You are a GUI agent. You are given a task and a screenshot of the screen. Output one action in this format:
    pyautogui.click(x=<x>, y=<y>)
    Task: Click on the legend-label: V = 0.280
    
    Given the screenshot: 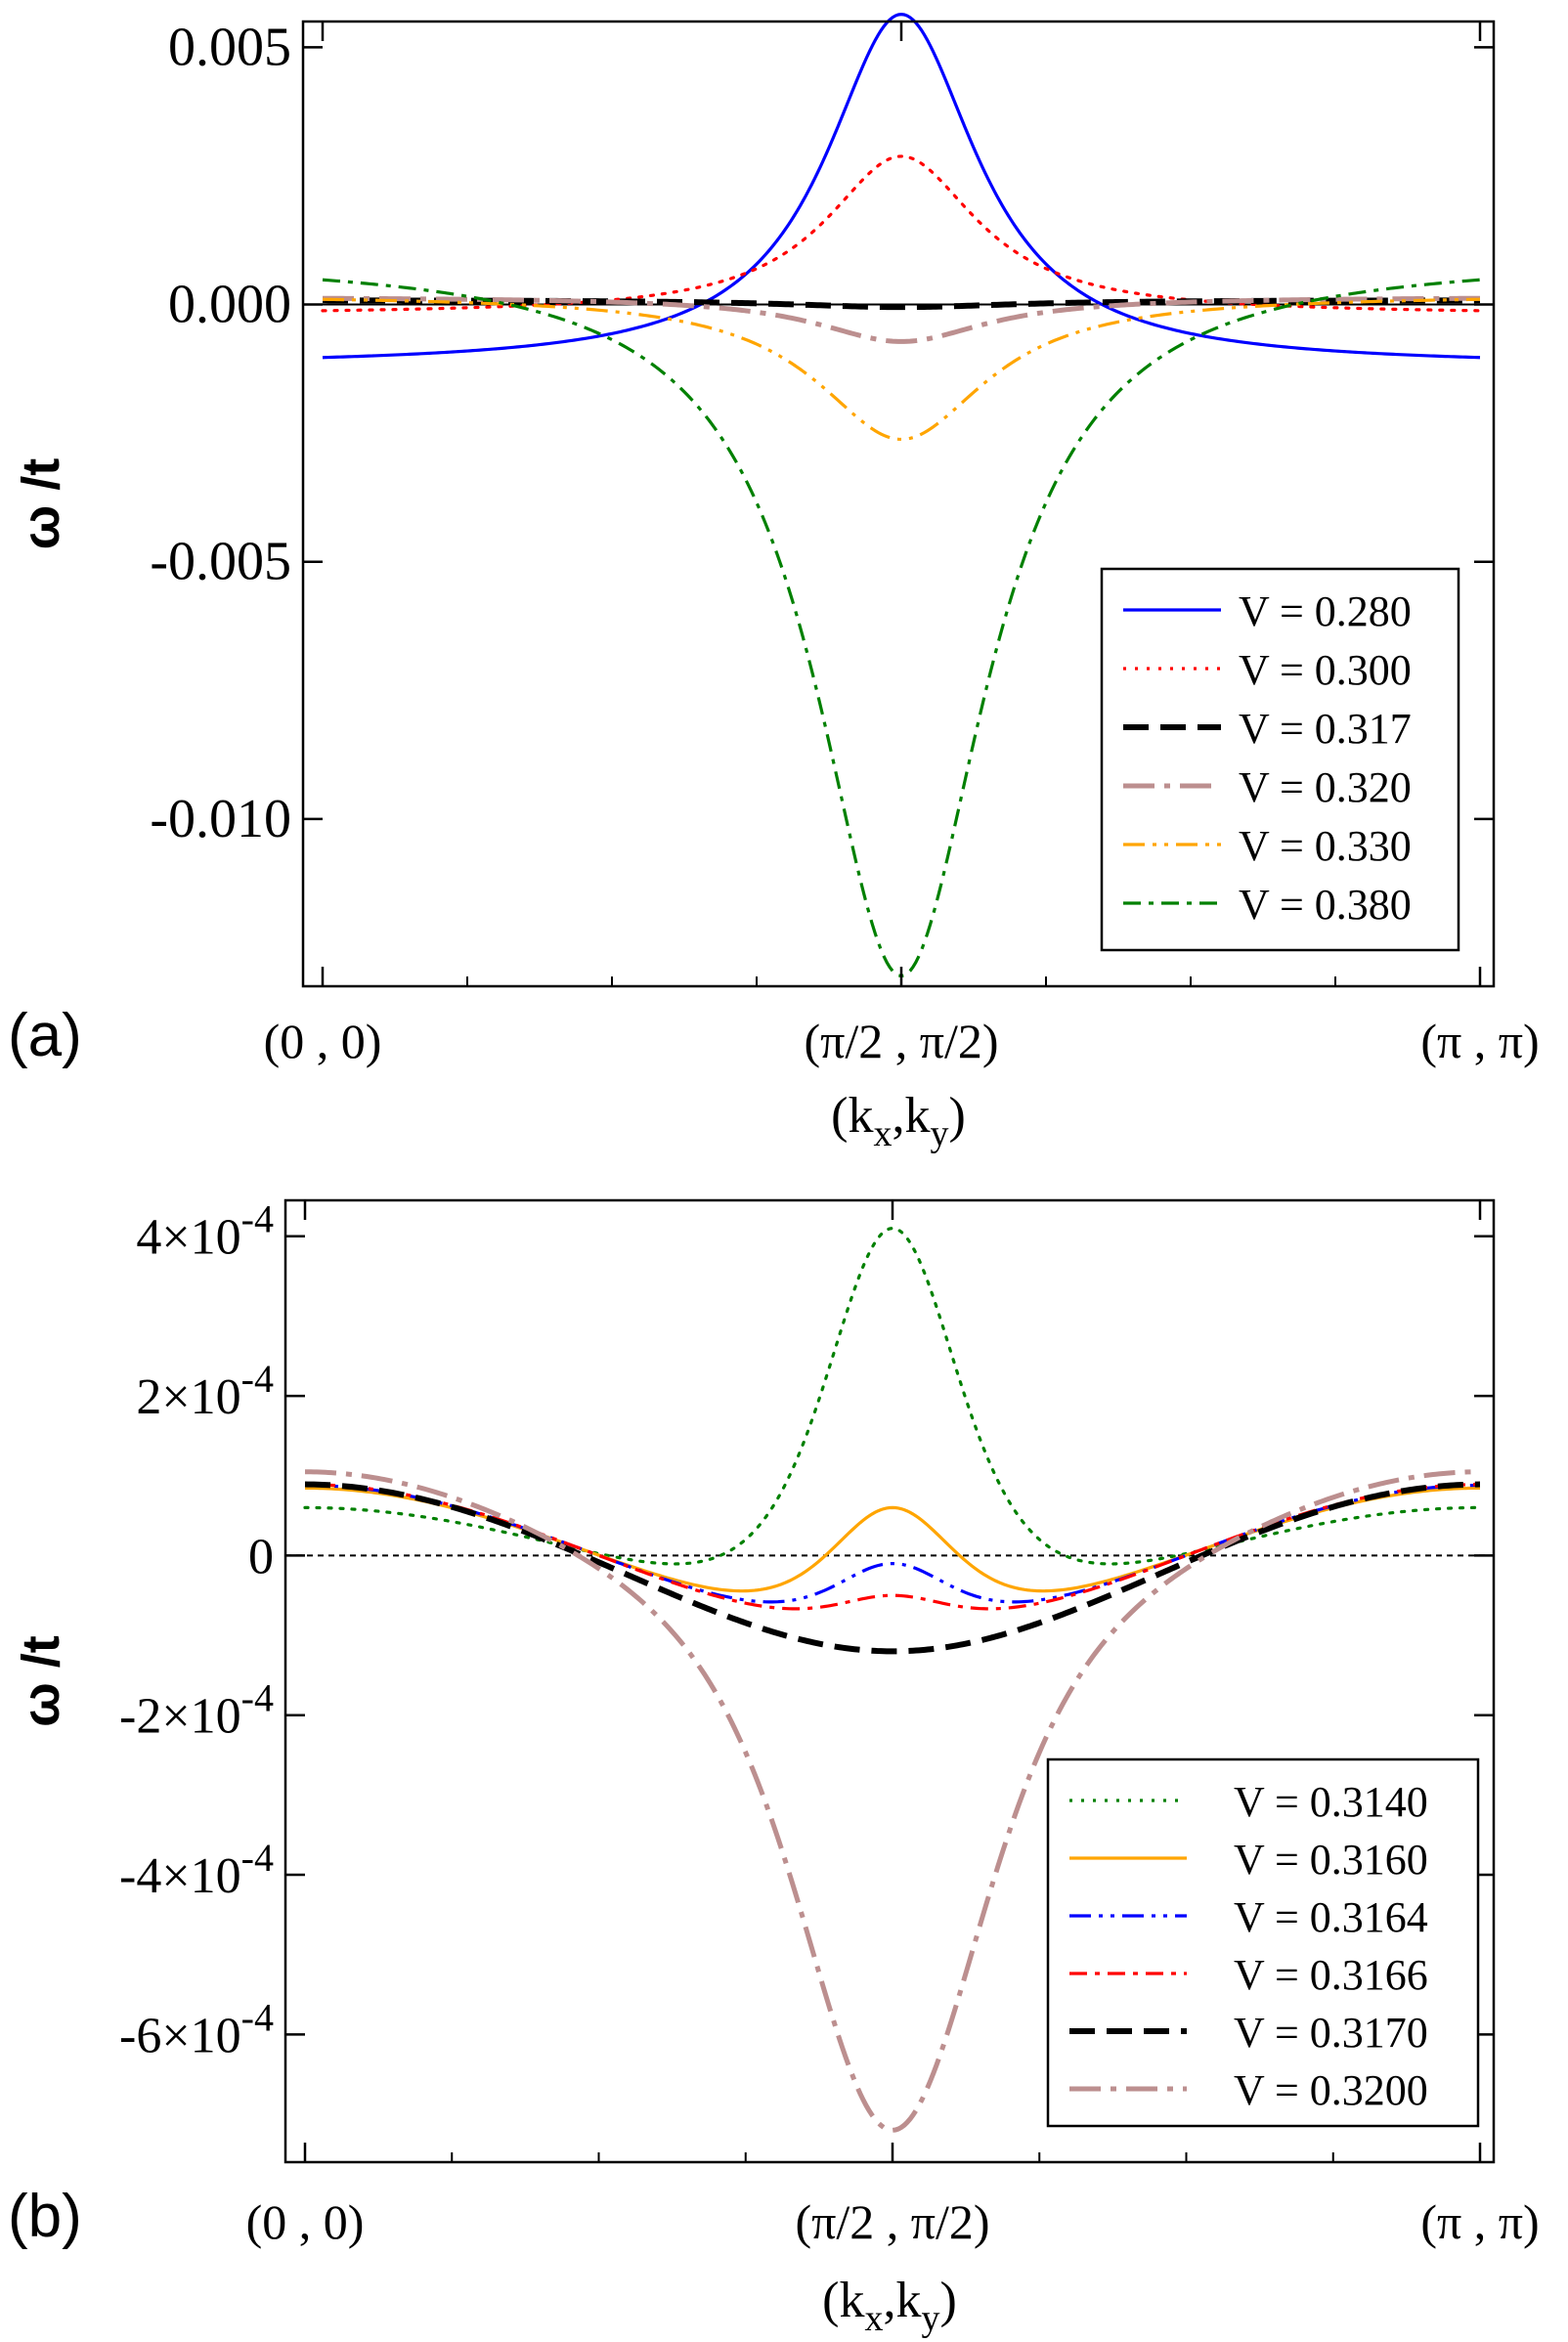 What is the action you would take?
    pyautogui.click(x=1325, y=611)
    